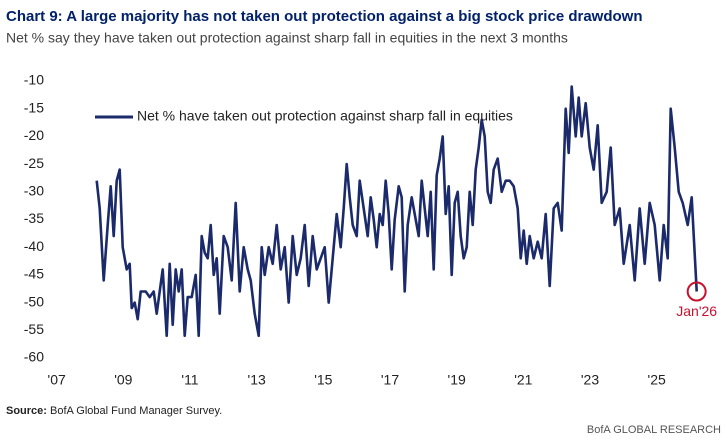 The height and width of the screenshot is (438, 727). I want to click on y-tick-label: -35, so click(34, 218).